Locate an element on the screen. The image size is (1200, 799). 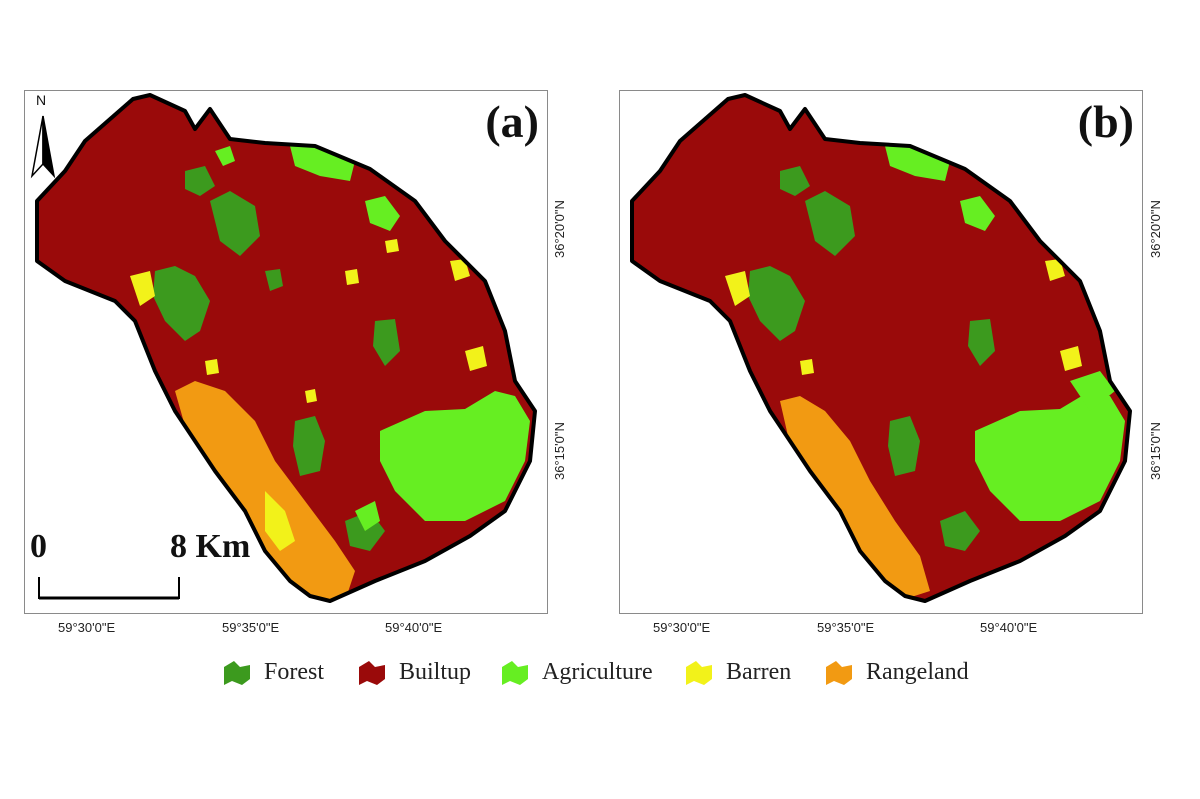
lon-label-b-2: 59°35'0"E is located at coordinates (846, 627).